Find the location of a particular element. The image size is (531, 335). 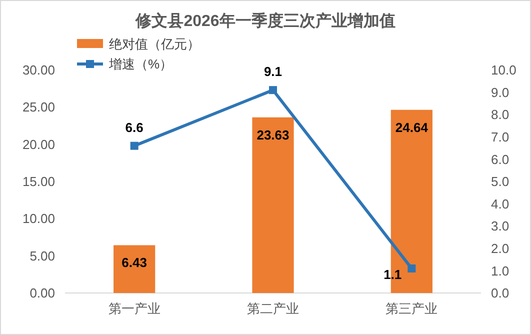

y2-tick-label: 7.0 is located at coordinates (500, 136).